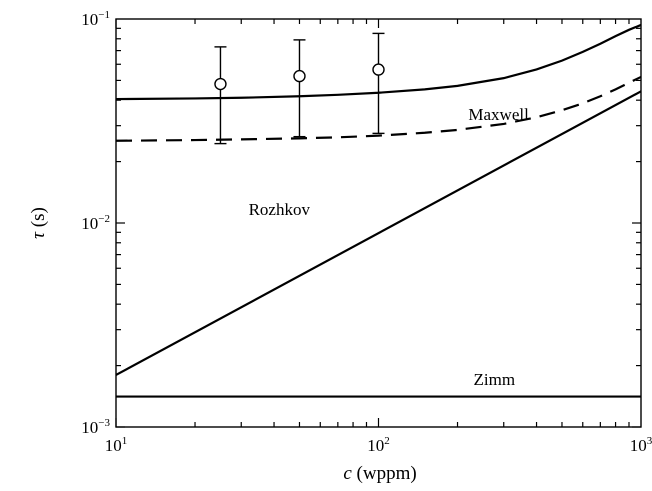 This screenshot has height=491, width=652. I want to click on y-tick-label-2: 10⁻¹, so click(95, 19).